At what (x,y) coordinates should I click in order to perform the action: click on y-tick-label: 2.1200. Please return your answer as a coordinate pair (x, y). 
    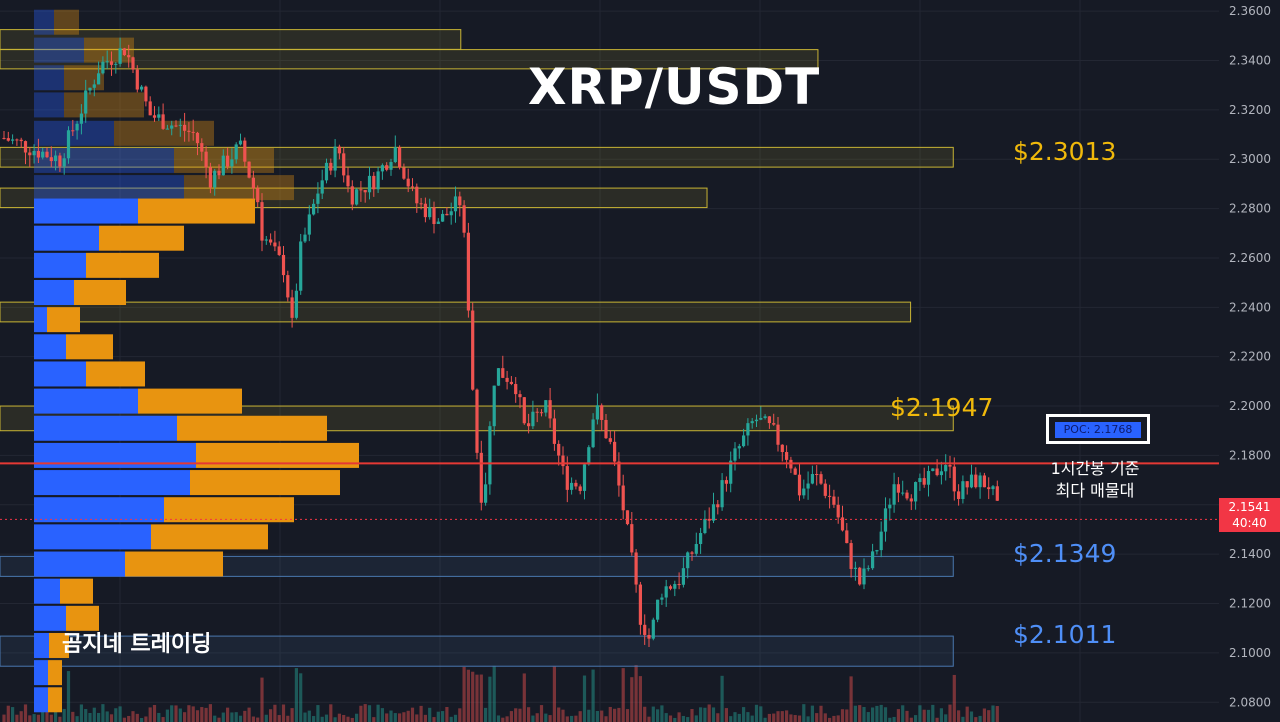
    Looking at the image, I should click on (1250, 604).